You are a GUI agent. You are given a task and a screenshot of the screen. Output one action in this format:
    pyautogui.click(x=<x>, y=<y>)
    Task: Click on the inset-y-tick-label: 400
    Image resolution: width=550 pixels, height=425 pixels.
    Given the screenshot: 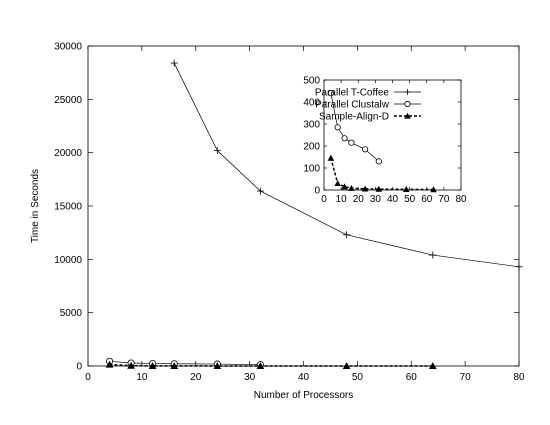 What is the action you would take?
    pyautogui.click(x=311, y=103)
    